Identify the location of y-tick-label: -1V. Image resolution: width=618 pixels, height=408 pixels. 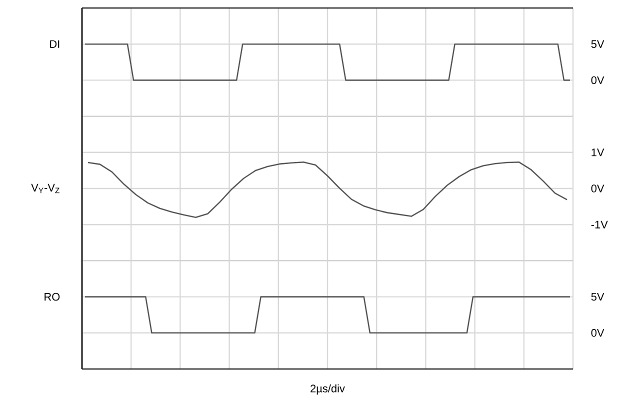
(599, 224).